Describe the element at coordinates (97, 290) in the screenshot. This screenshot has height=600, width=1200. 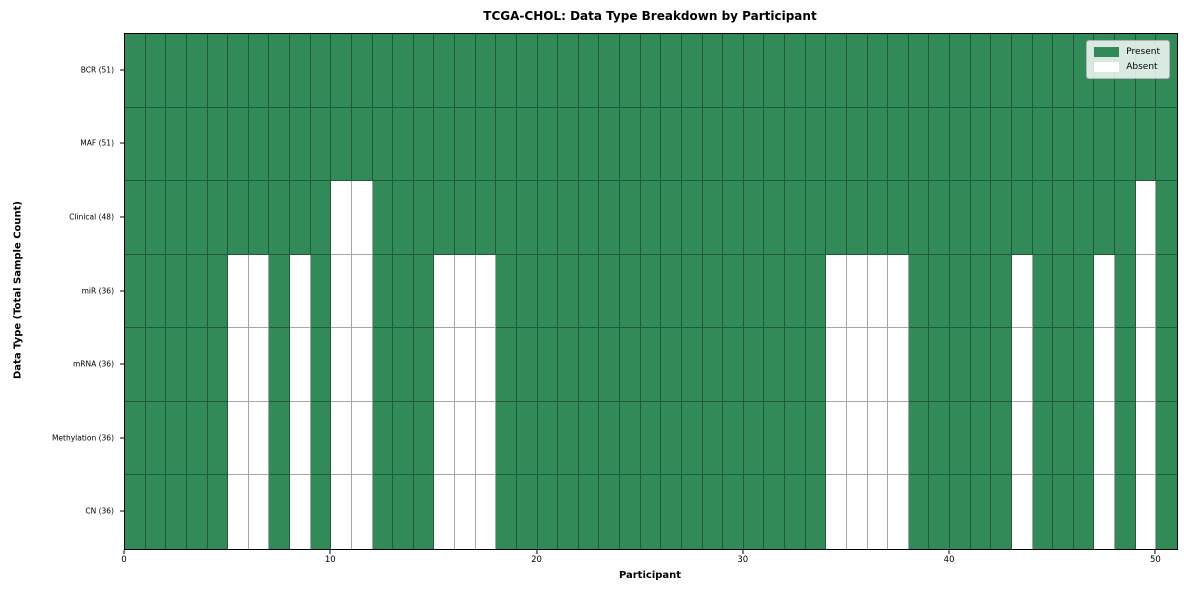
I see `y-tick-label: miR (36)` at that location.